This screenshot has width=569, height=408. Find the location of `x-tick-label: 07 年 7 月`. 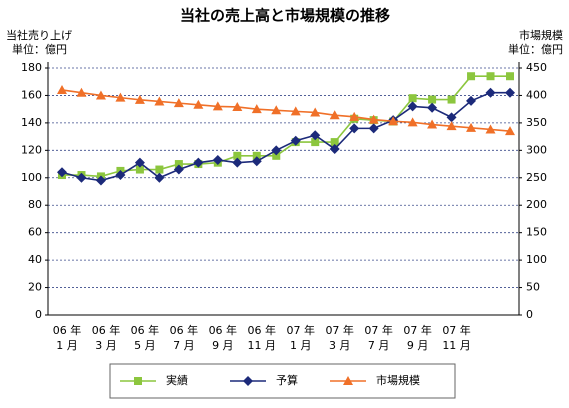

x-tick-label: 07 年 7 月 is located at coordinates (378, 337).